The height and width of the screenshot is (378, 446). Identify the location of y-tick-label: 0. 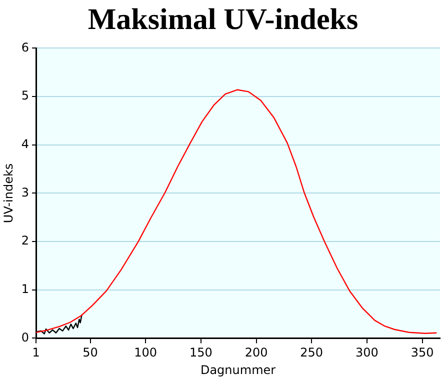
(25, 337).